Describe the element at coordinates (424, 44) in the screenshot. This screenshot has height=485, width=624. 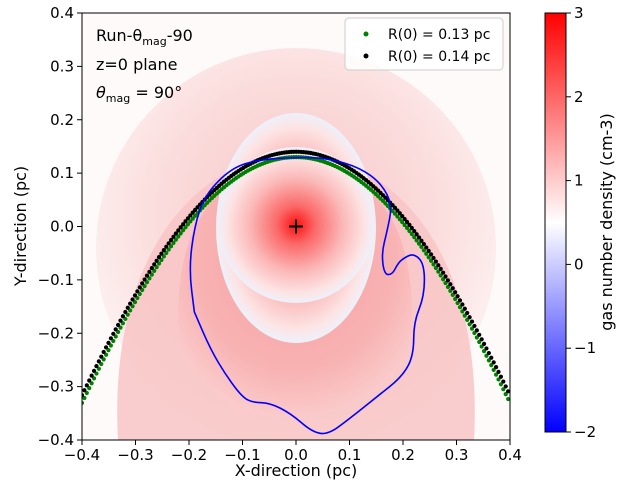
I see `legend: R(0) = 0.13 pc R(0) = 0.14 pc` at that location.